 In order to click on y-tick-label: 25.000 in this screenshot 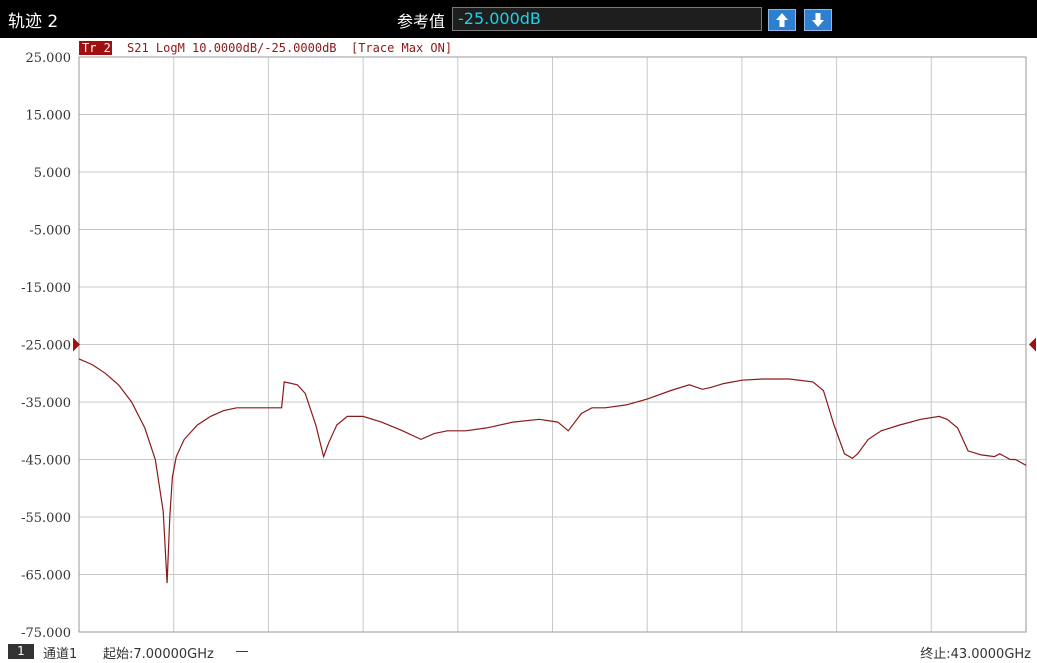, I will do `click(49, 58)`.